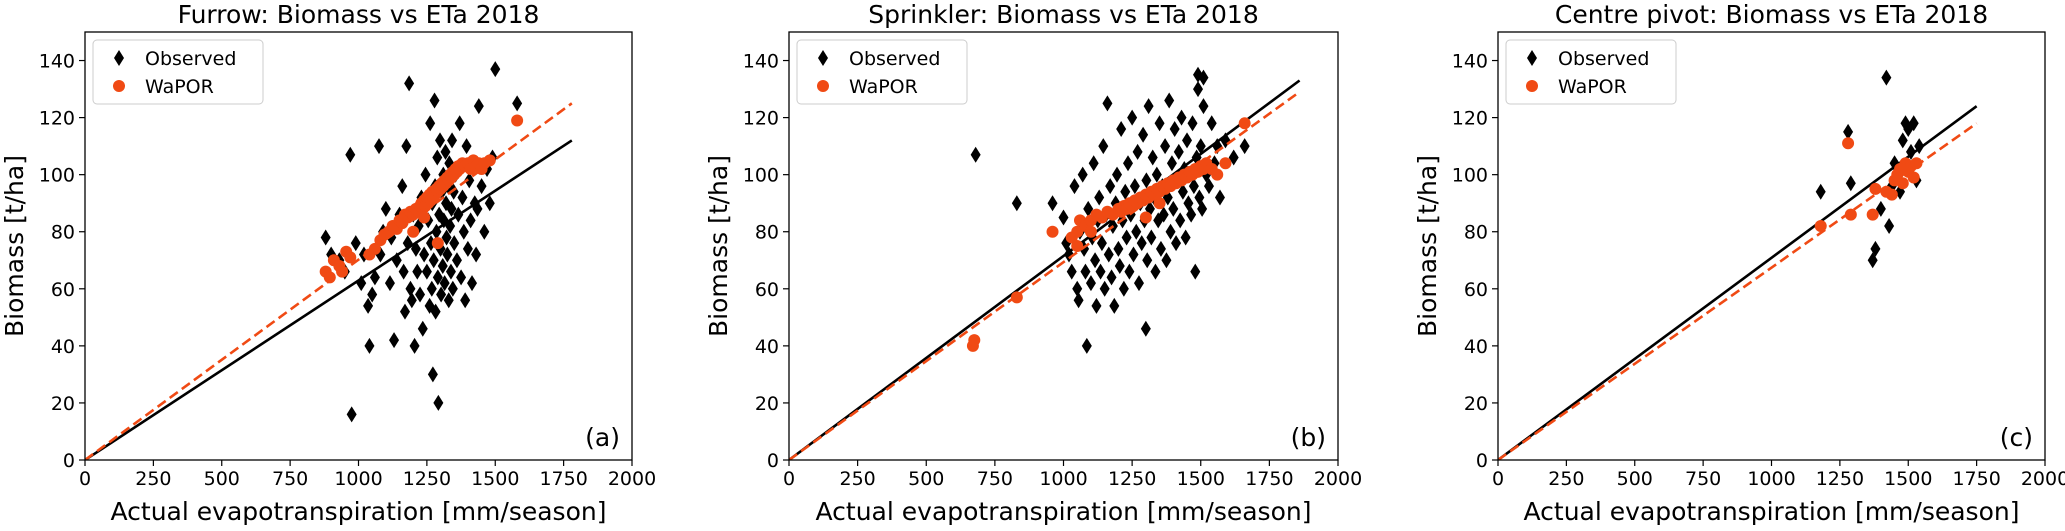  Describe the element at coordinates (1908, 479) in the screenshot. I see `x-tick-label: 1500` at that location.